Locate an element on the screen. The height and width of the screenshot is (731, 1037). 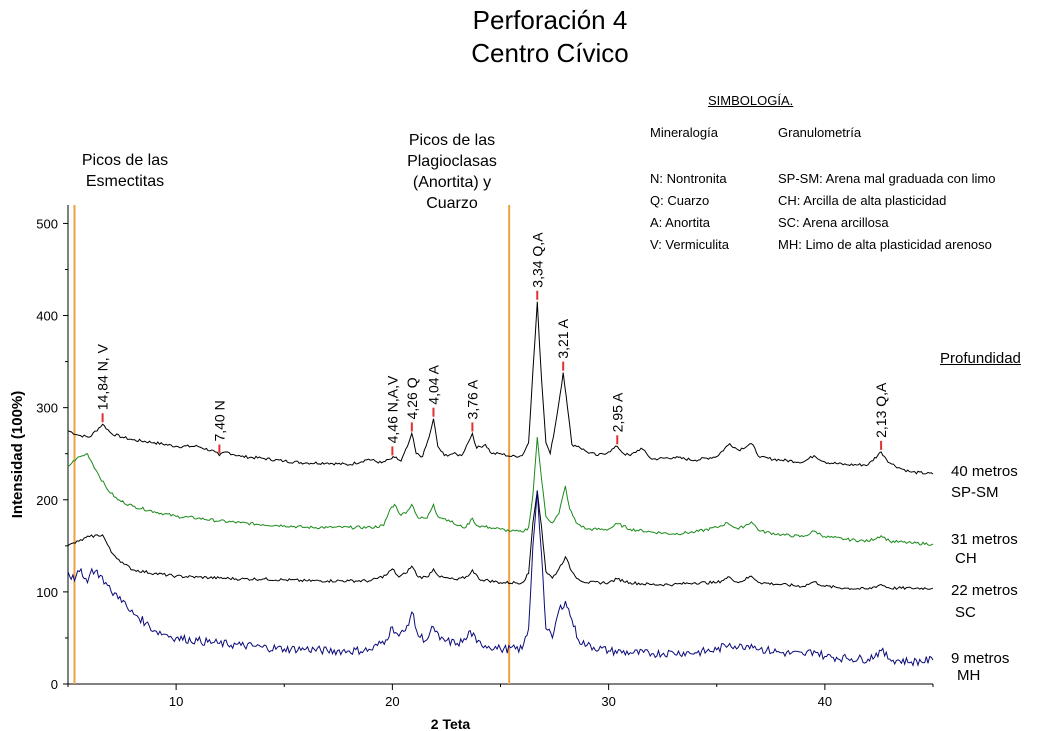
peak-label: 3,21 A is located at coordinates (563, 338).